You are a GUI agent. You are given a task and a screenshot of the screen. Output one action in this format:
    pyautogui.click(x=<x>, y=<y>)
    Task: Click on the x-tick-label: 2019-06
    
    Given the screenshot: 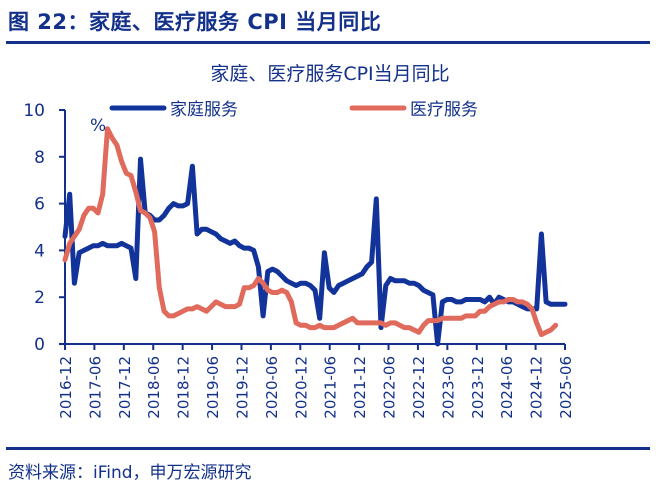 What is the action you would take?
    pyautogui.click(x=213, y=387)
    